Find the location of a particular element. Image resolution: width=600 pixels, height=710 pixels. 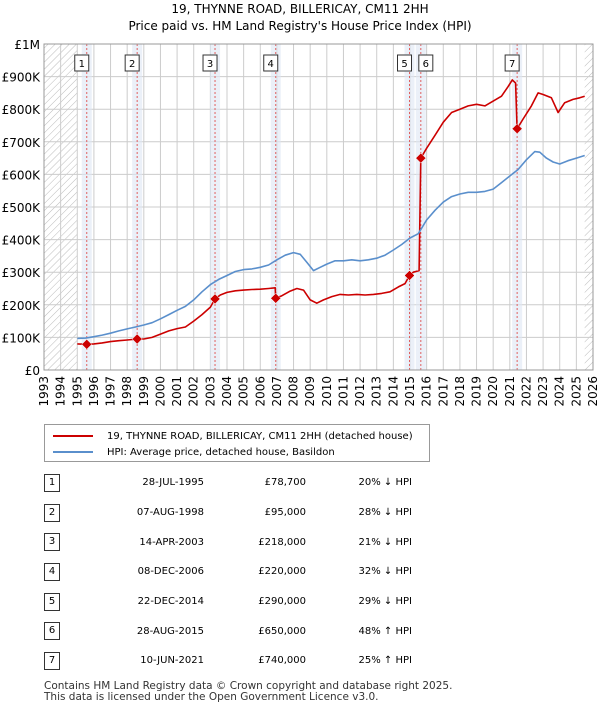

x-tick-label: 2021 is located at coordinates (510, 391).